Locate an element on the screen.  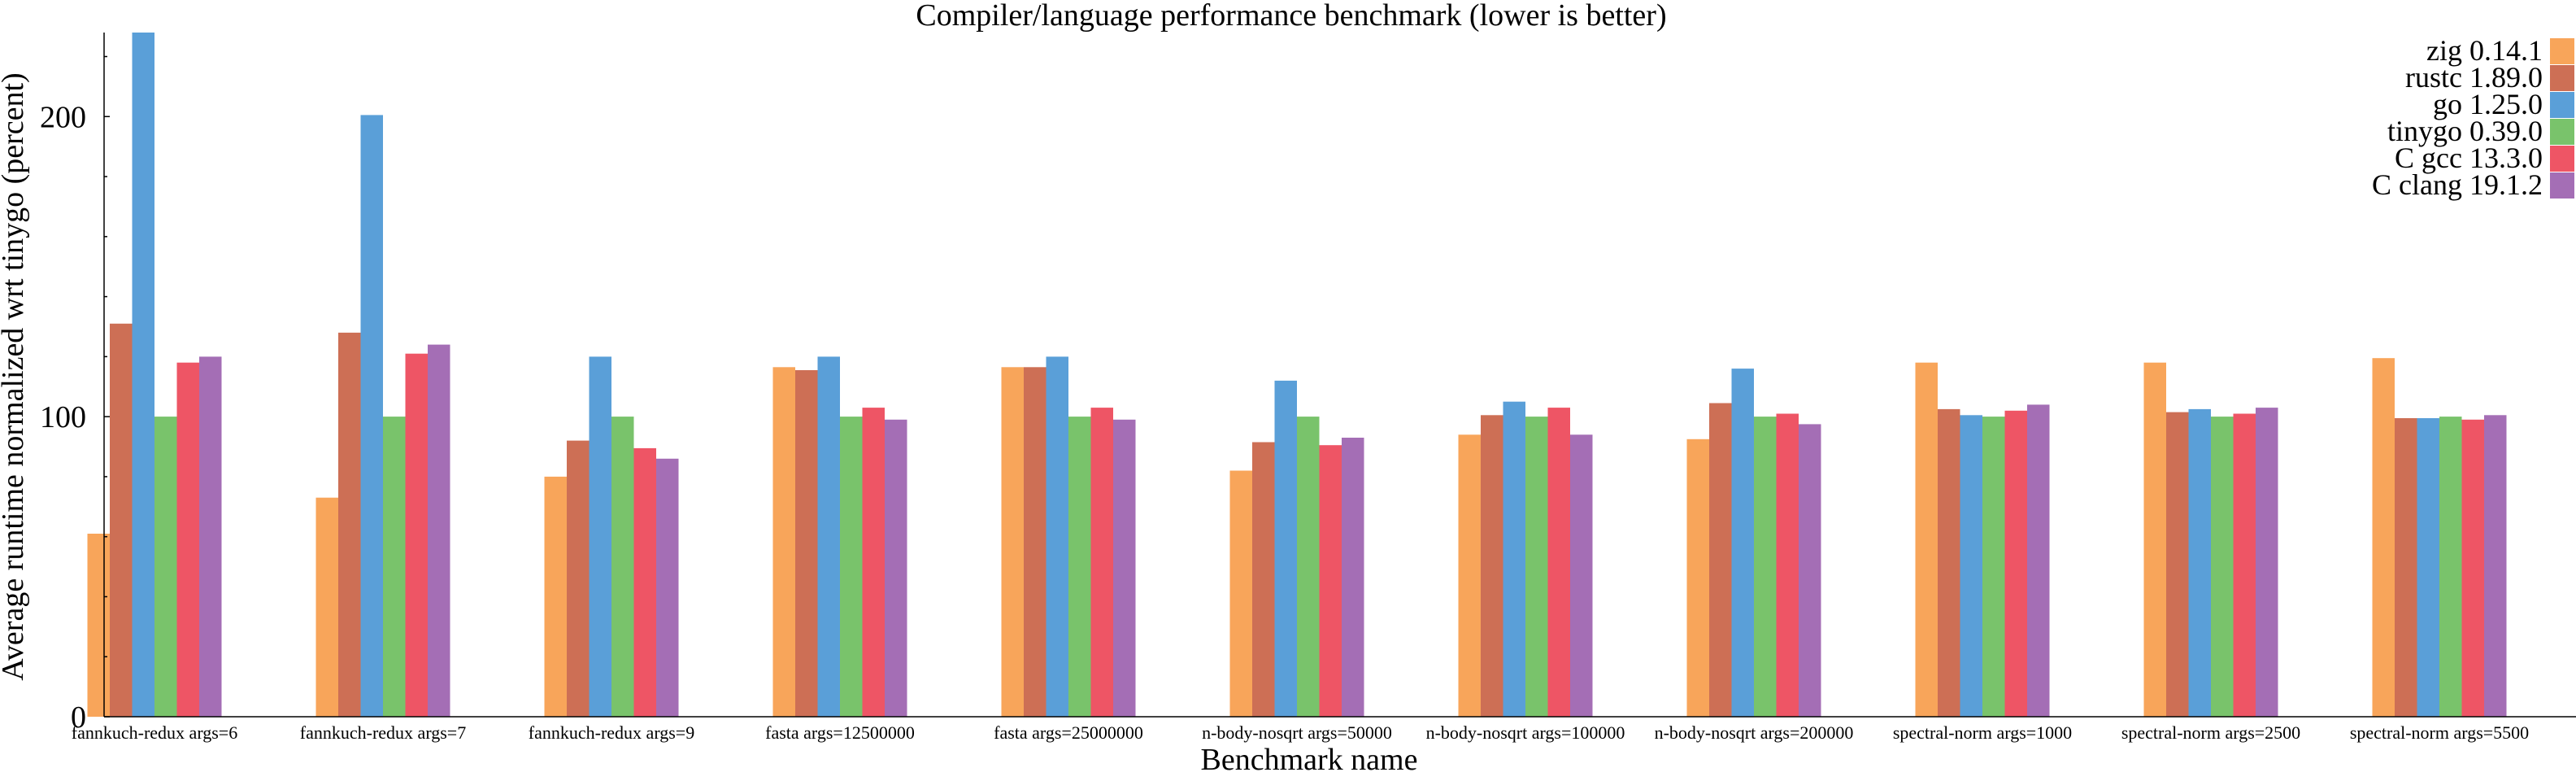
legend-label: go 1.25.0 is located at coordinates (2488, 104).